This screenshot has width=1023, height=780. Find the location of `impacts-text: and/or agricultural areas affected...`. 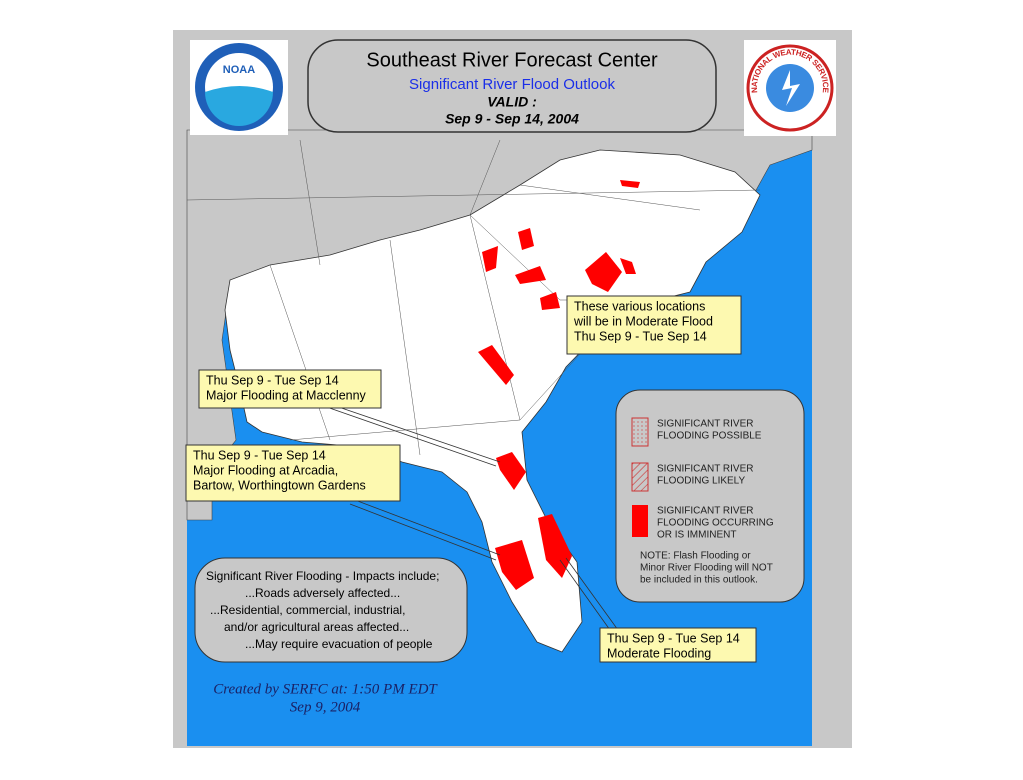

impacts-text: and/or agricultural areas affected... is located at coordinates (316, 627).